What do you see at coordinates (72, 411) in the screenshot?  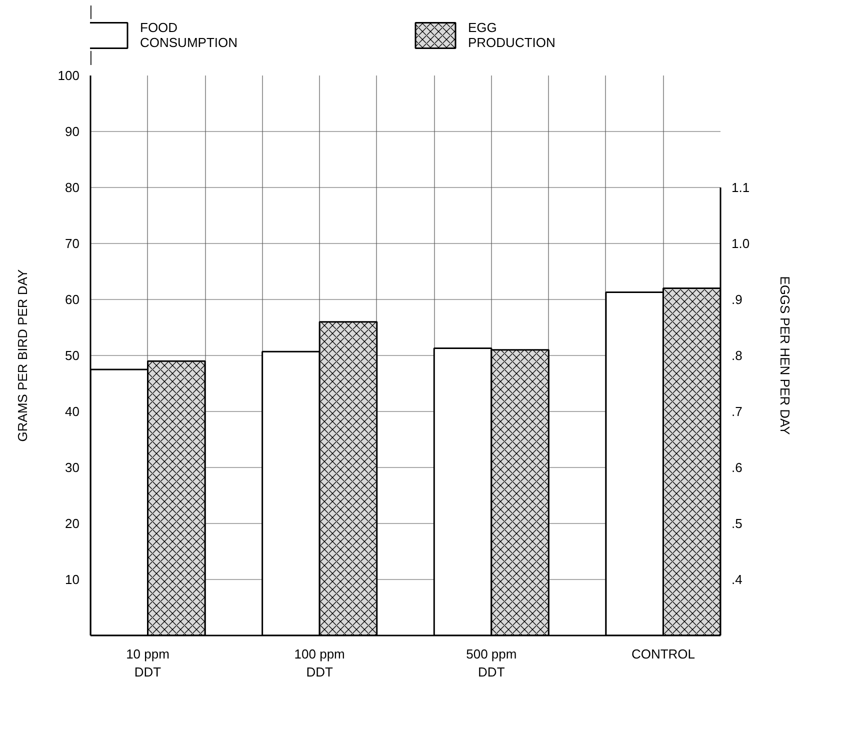 I see `y-tick-label: 40` at bounding box center [72, 411].